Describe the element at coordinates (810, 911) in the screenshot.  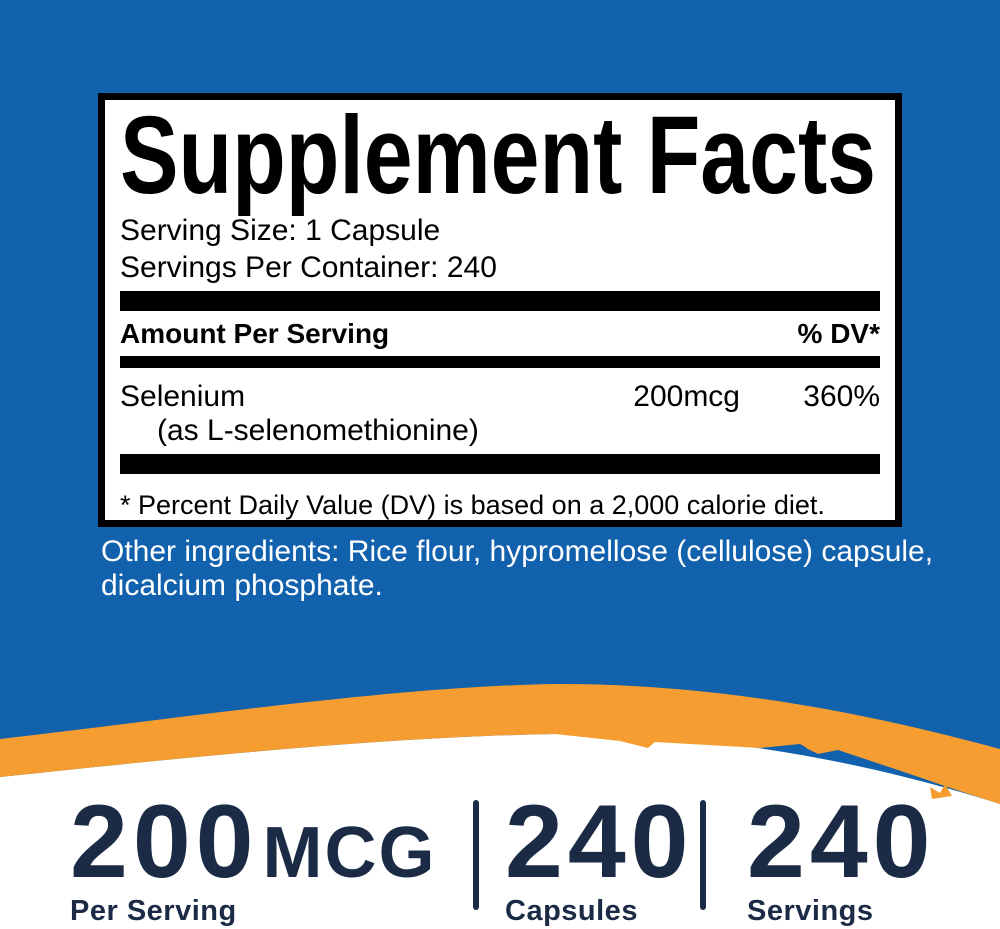
I see `stat-servings-label: Servings` at that location.